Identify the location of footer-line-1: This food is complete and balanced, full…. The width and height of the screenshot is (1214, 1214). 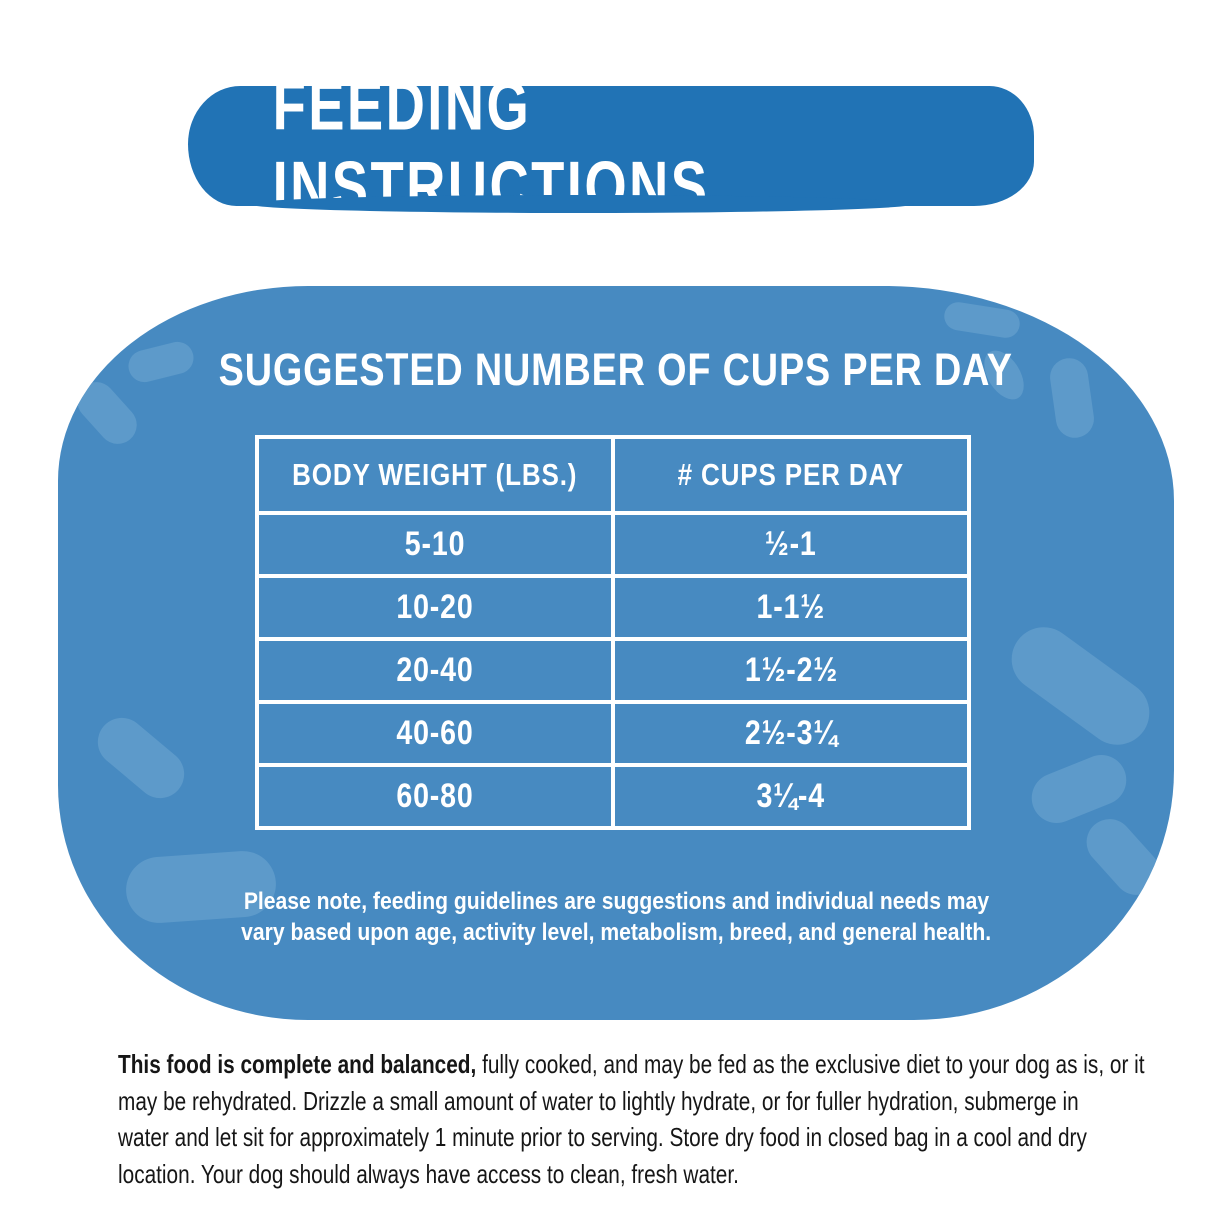
(631, 1064).